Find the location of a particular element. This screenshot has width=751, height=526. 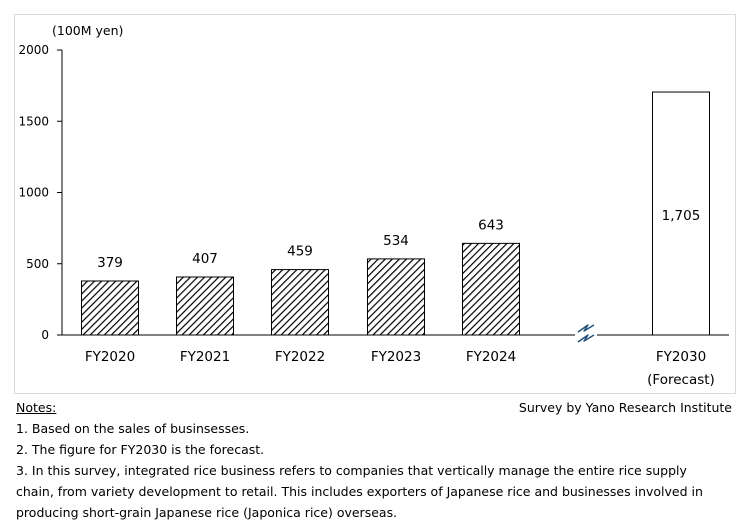

data-label: 643 is located at coordinates (491, 225).